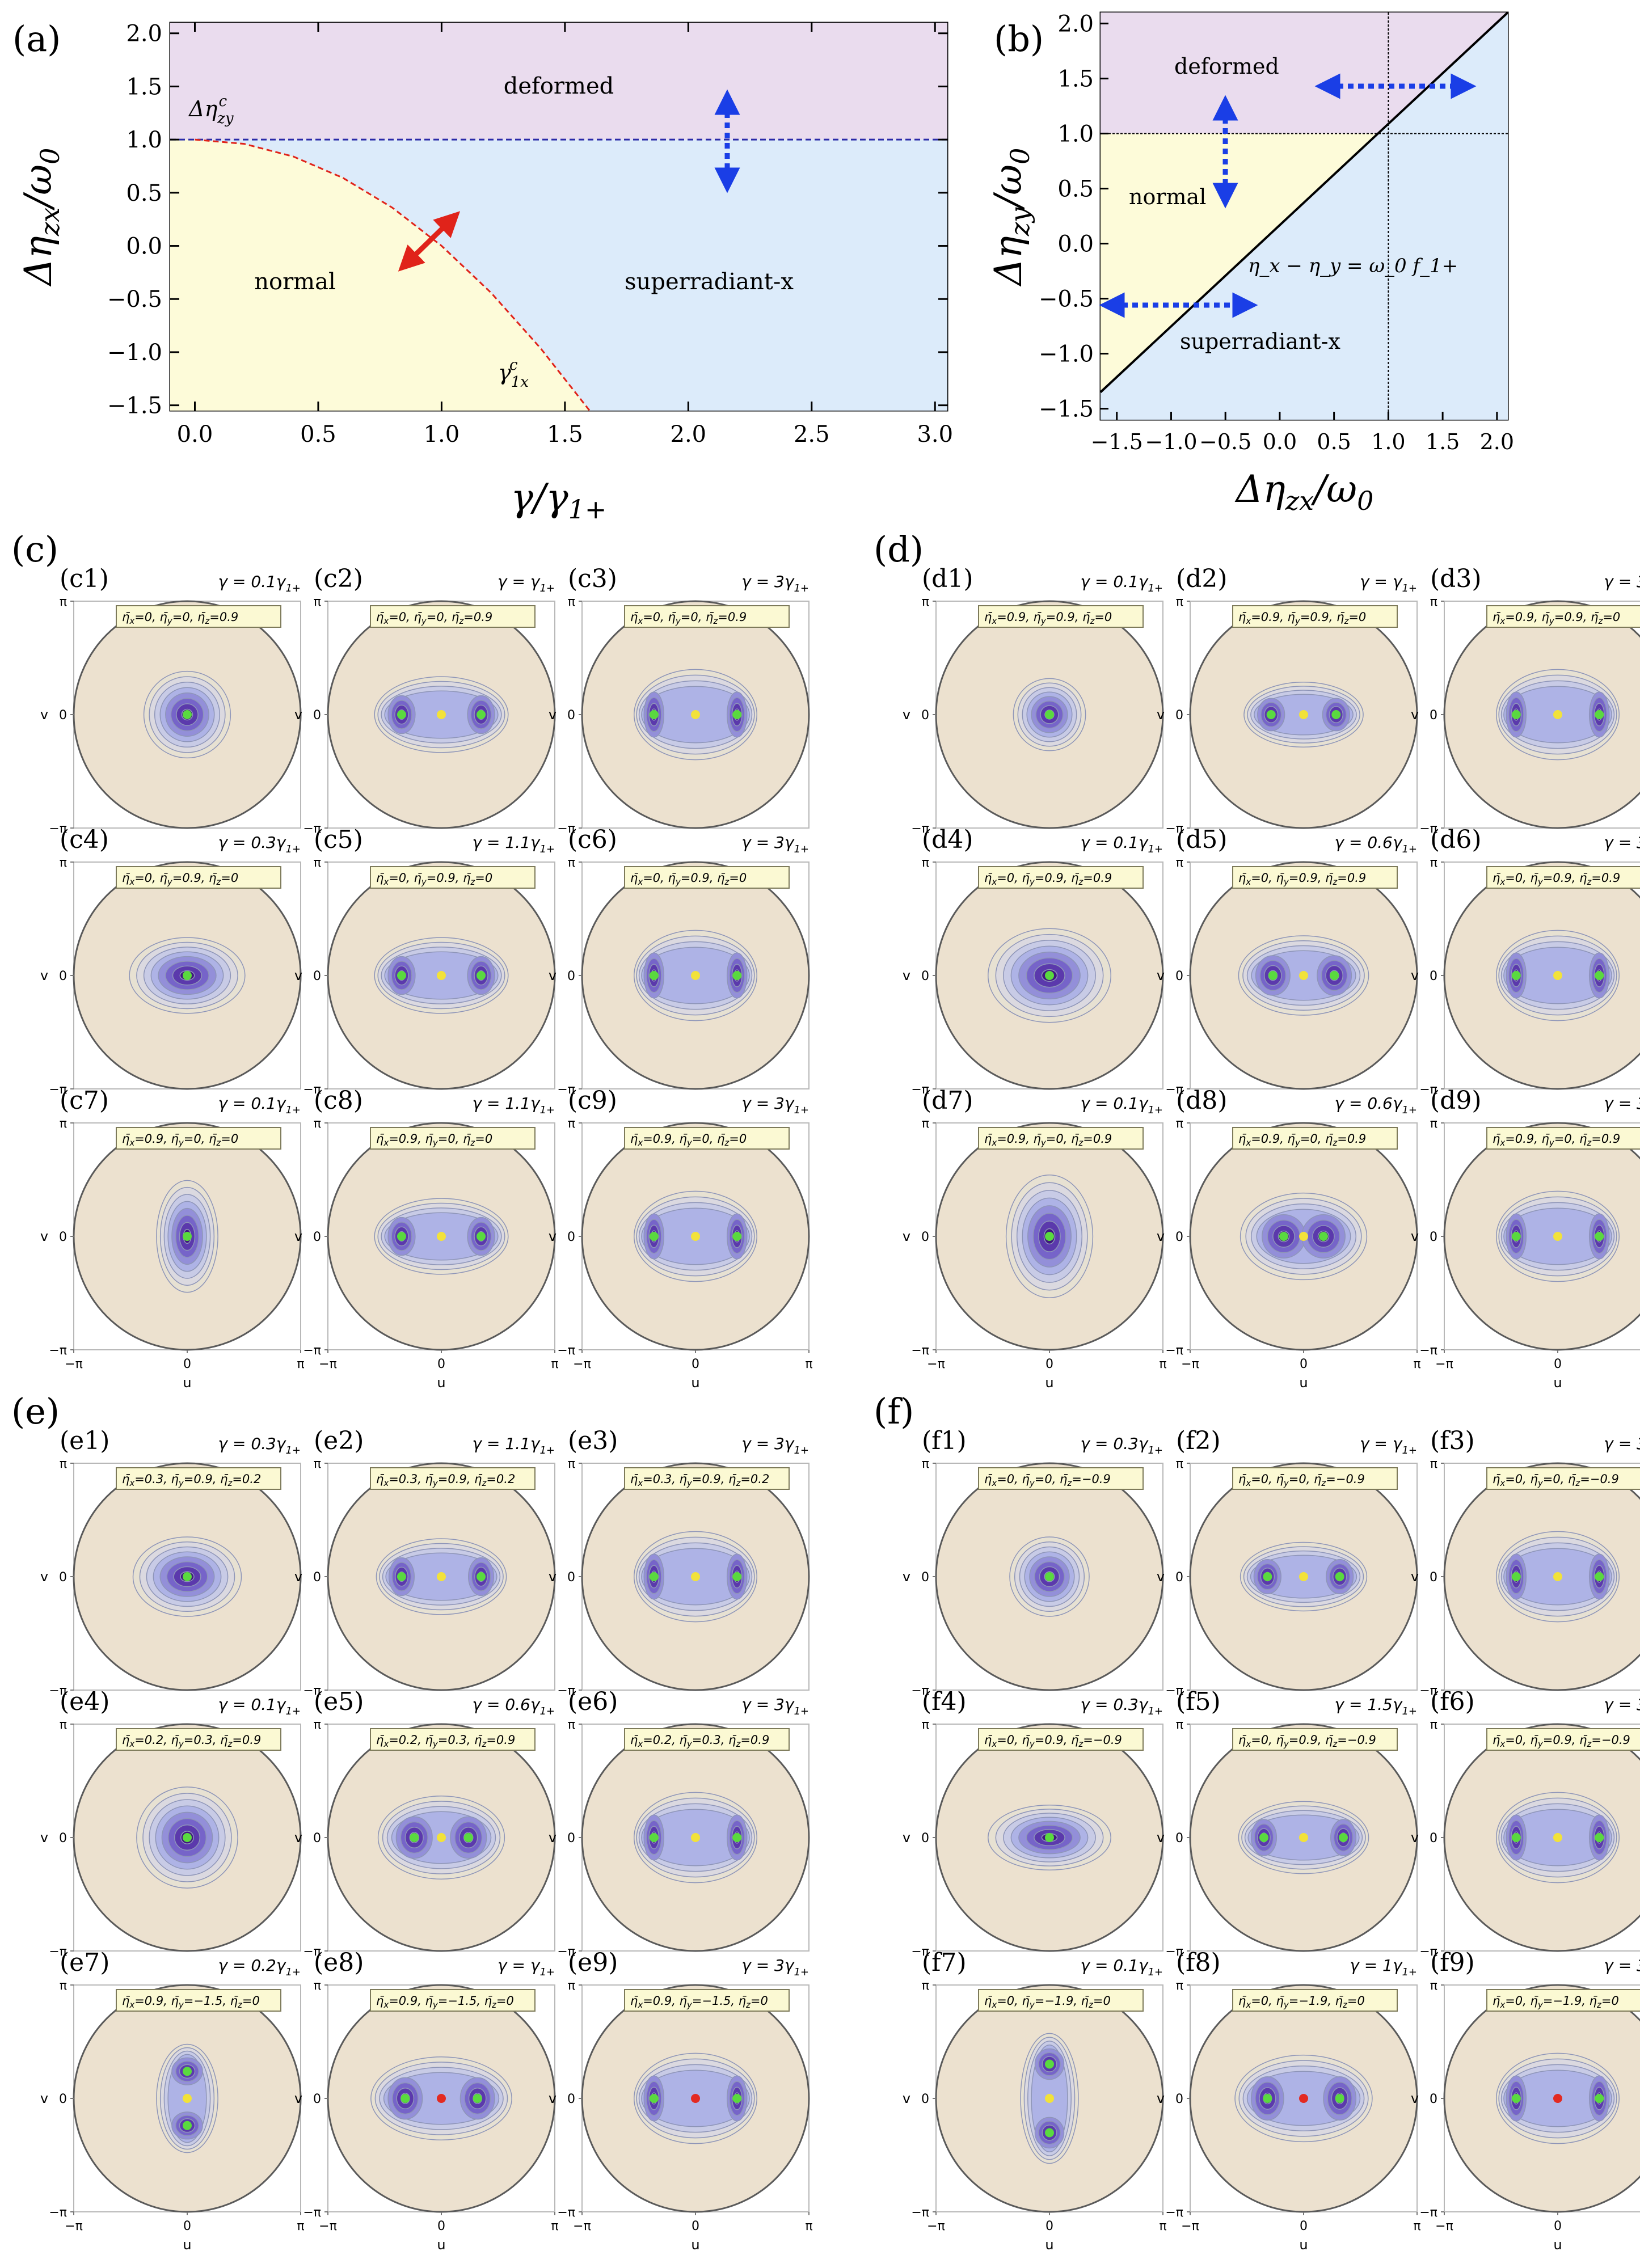 The image size is (1640, 2268). Describe the element at coordinates (1525, 1562) in the screenshot. I see `contour-panel: (f3)γ = 3γ1+η̄x=0, η̄y=0, η̄z=−0.9π0−πv` at that location.